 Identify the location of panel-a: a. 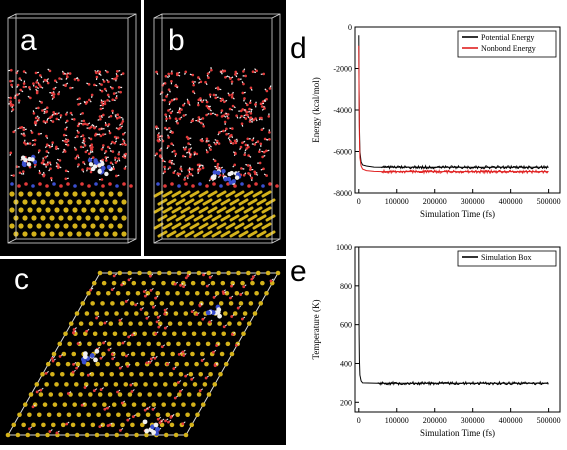
(70, 128).